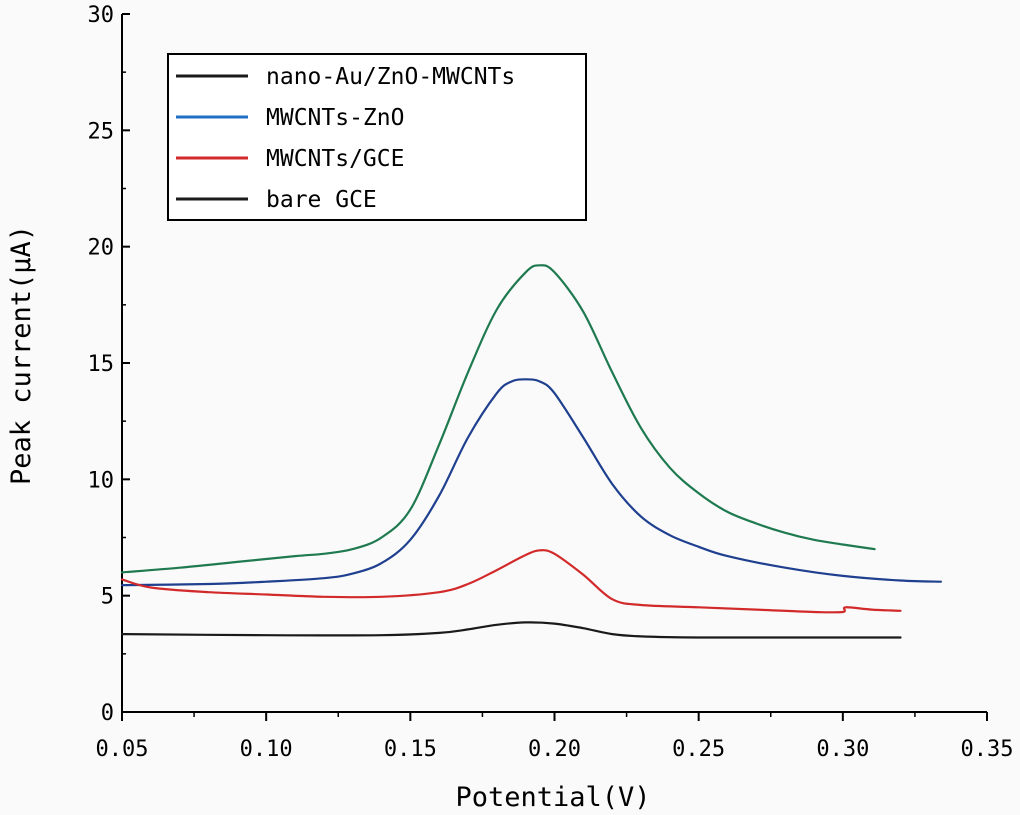 The image size is (1020, 815). Describe the element at coordinates (101, 364) in the screenshot. I see `y-tick-label: 15` at that location.